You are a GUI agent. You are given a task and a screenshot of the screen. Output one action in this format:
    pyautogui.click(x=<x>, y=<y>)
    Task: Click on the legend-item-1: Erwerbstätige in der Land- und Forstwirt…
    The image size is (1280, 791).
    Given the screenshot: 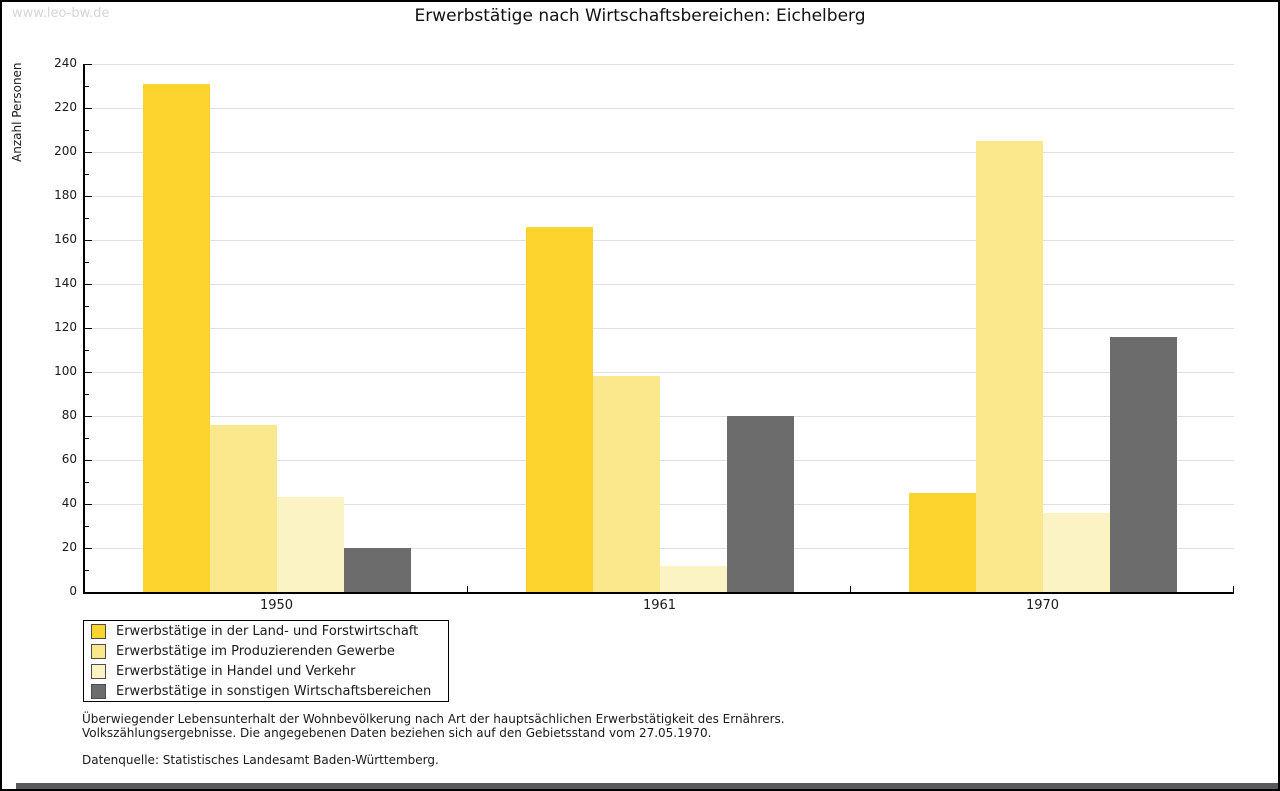 What is the action you would take?
    pyautogui.click(x=269, y=631)
    